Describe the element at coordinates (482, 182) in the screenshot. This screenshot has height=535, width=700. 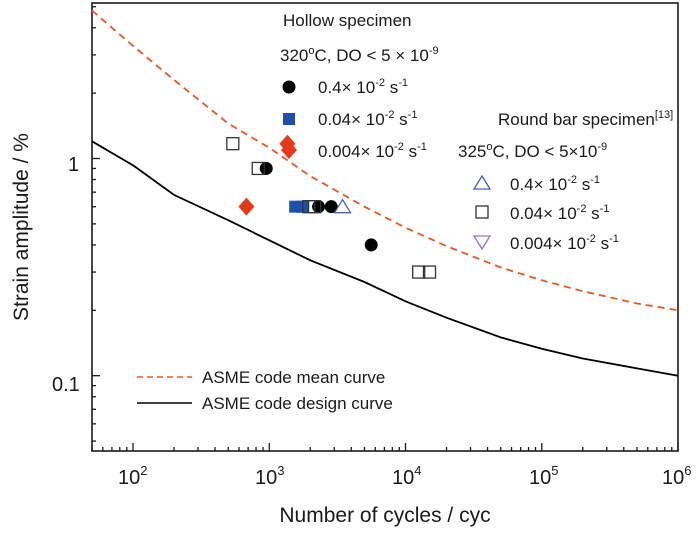
I see `legend-marker-open-triangle` at that location.